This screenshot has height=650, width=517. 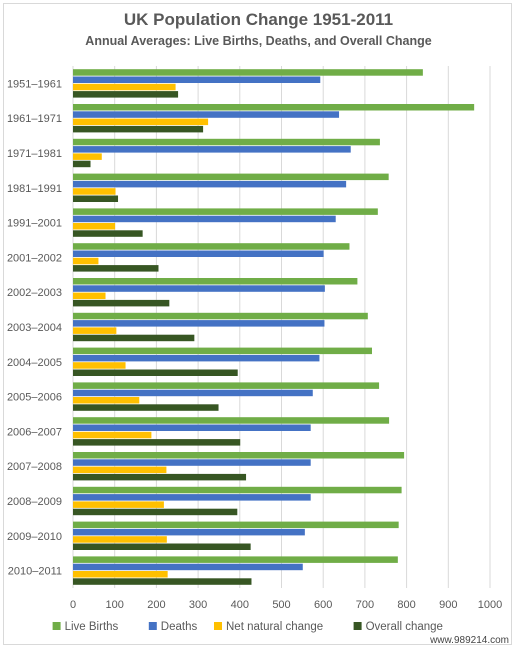 What do you see at coordinates (281, 605) in the screenshot?
I see `x-tick-label: 500` at bounding box center [281, 605].